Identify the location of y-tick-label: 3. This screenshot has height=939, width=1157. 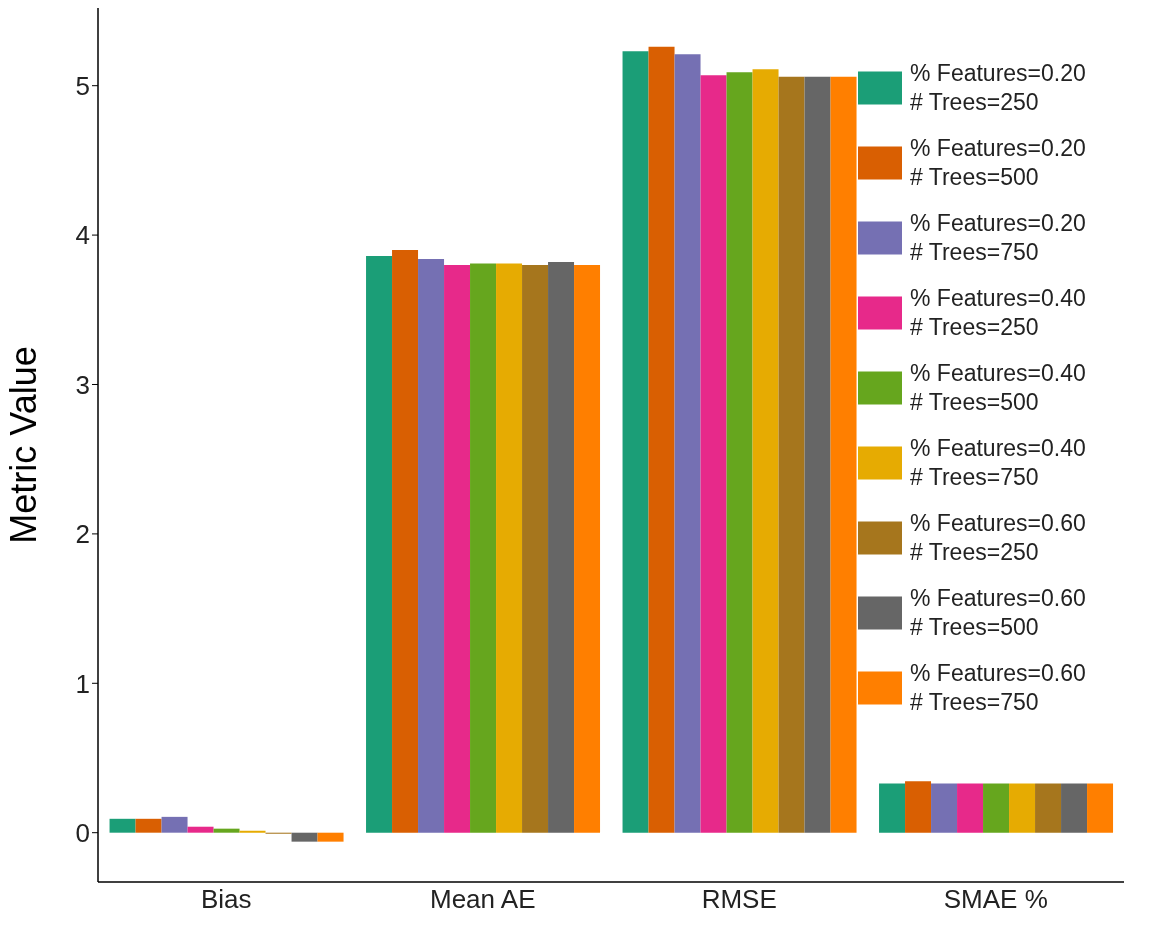
(82, 384).